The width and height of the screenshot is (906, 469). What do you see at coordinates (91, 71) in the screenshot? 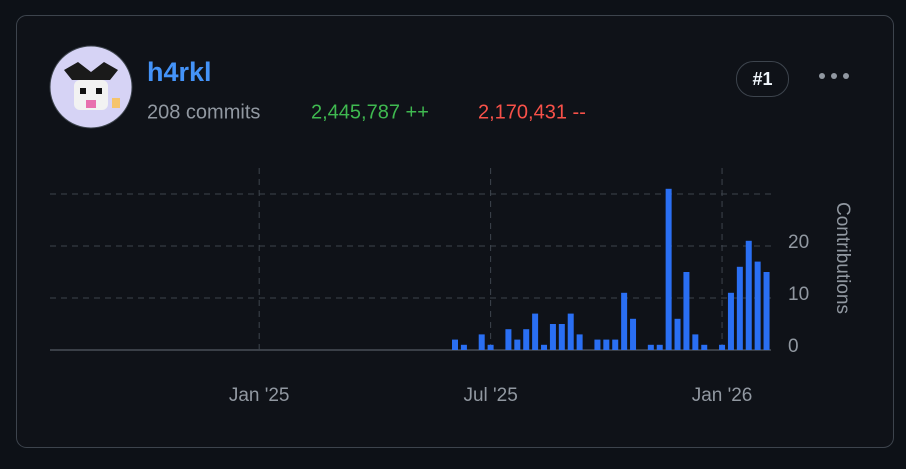
I see `avatar-hat` at bounding box center [91, 71].